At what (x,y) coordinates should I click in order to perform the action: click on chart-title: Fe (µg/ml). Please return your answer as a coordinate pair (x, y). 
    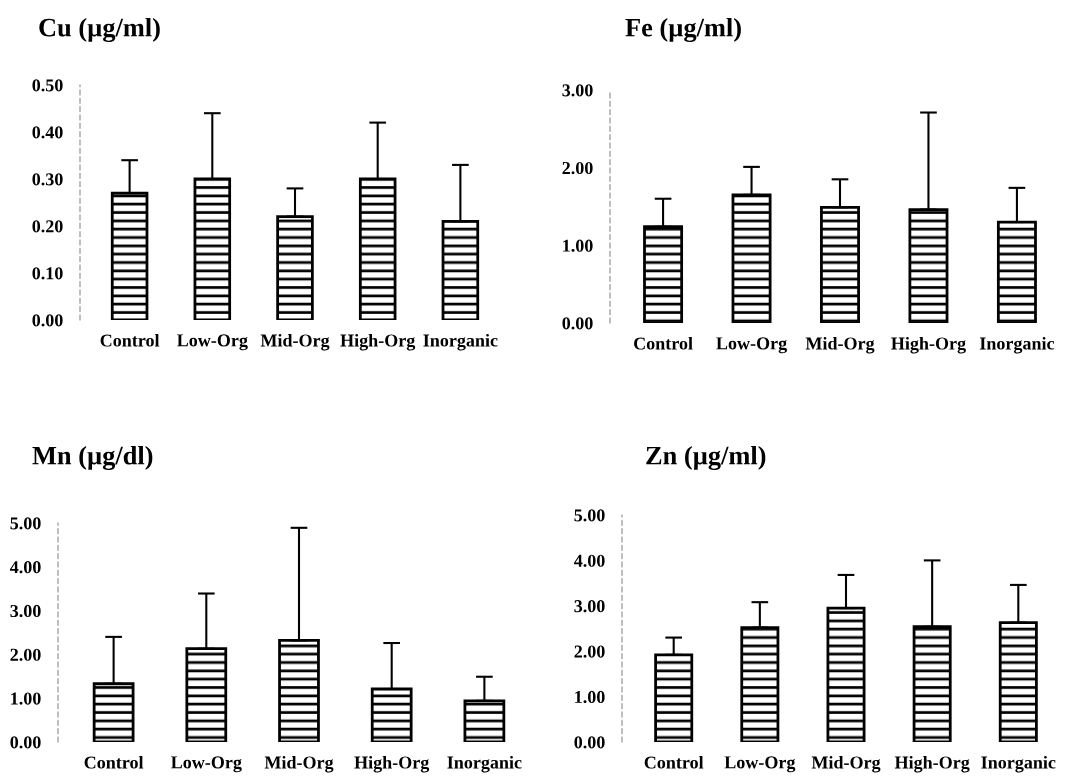
    Looking at the image, I should click on (683, 30).